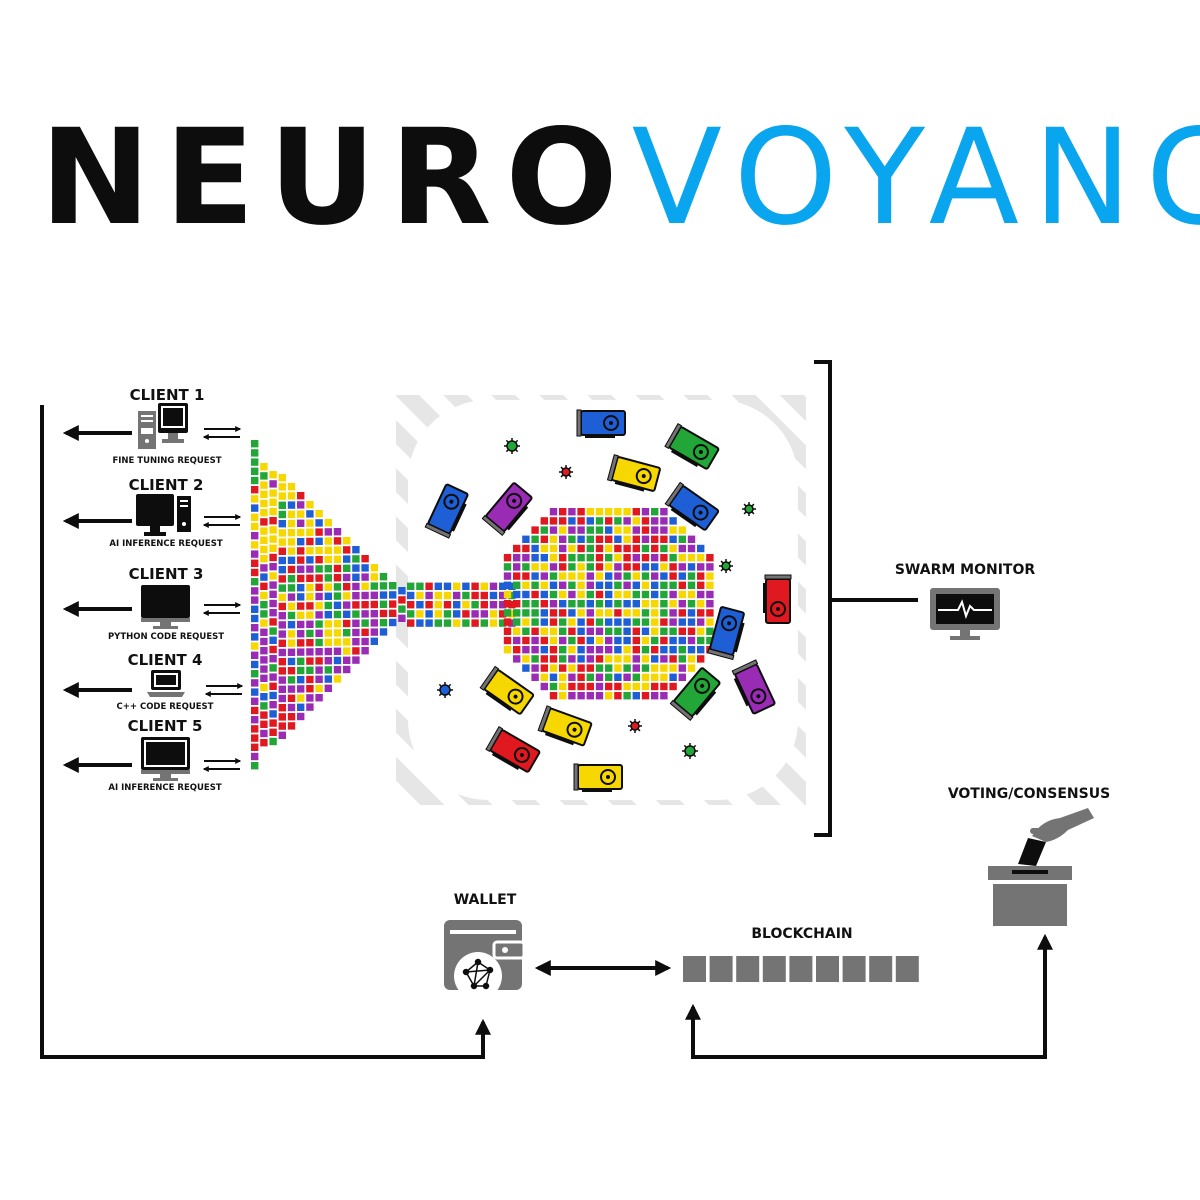 This screenshot has height=1200, width=1200. I want to click on wallet-icon, so click(485, 960).